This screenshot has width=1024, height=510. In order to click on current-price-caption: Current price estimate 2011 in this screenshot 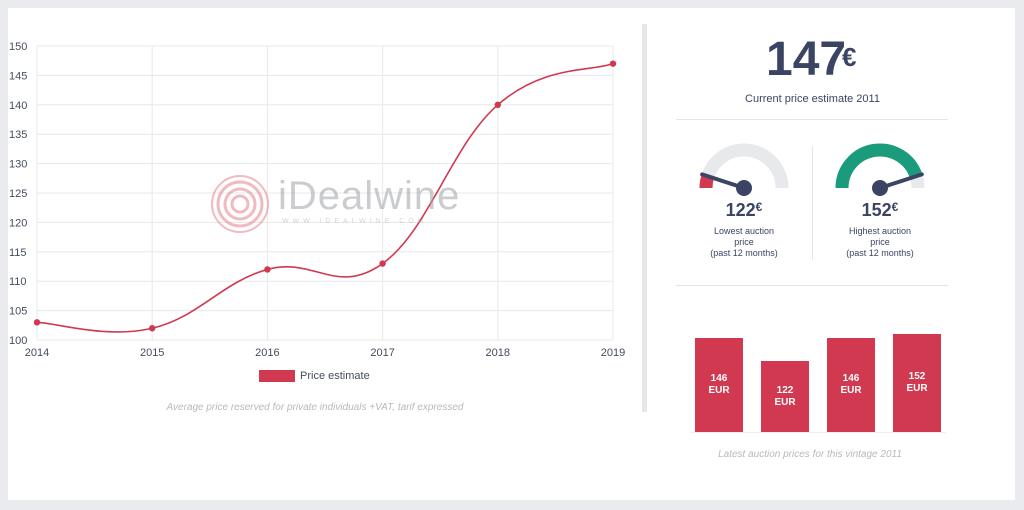, I will do `click(812, 99)`.